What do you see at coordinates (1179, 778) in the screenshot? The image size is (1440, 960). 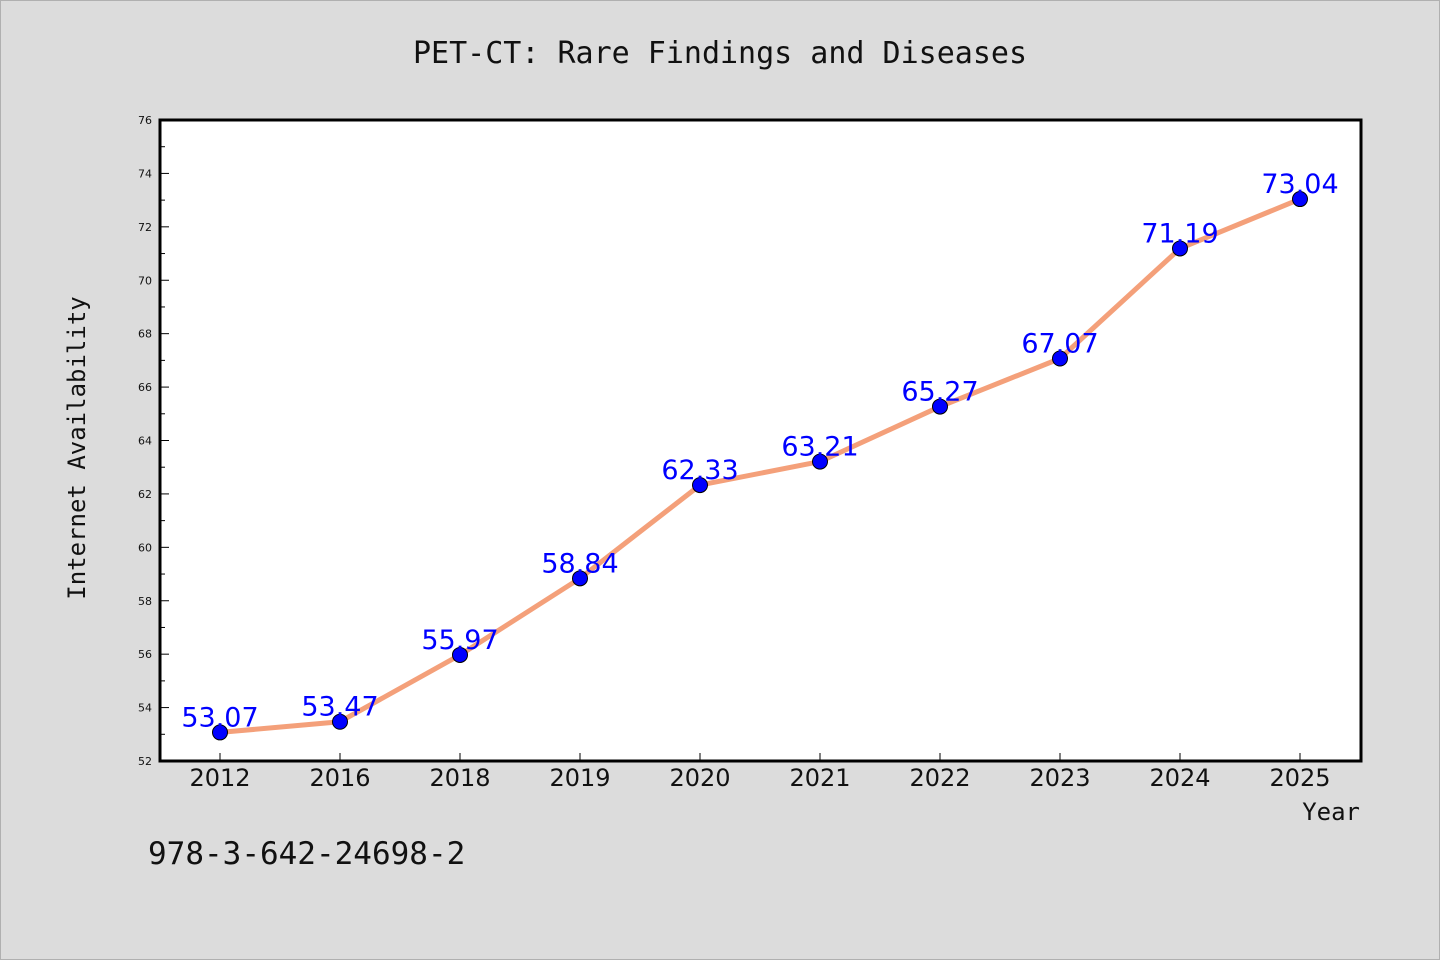 I see `x-tick-label: 2024` at bounding box center [1179, 778].